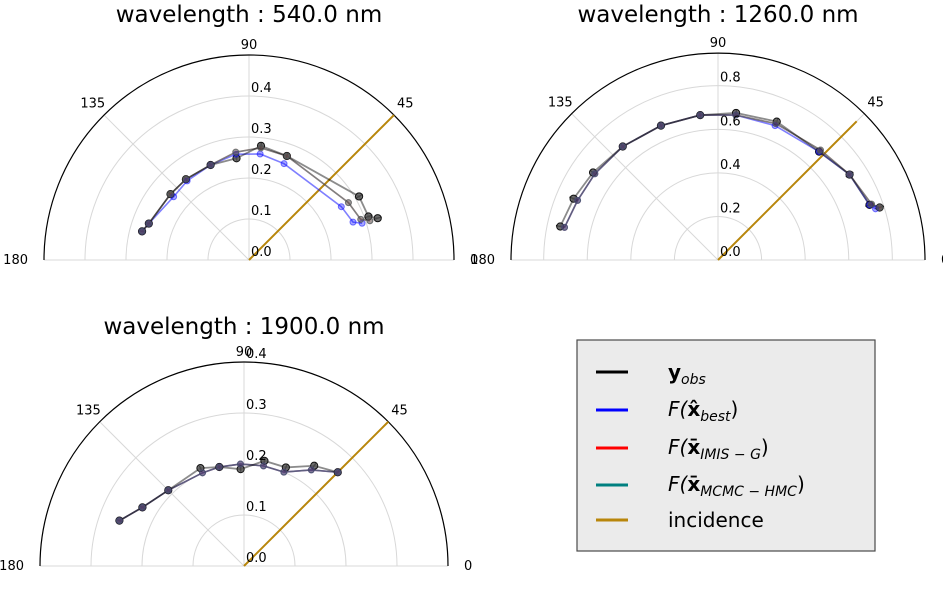  What do you see at coordinates (730, 78) in the screenshot?
I see `r-tick-label: 0.8` at bounding box center [730, 78].